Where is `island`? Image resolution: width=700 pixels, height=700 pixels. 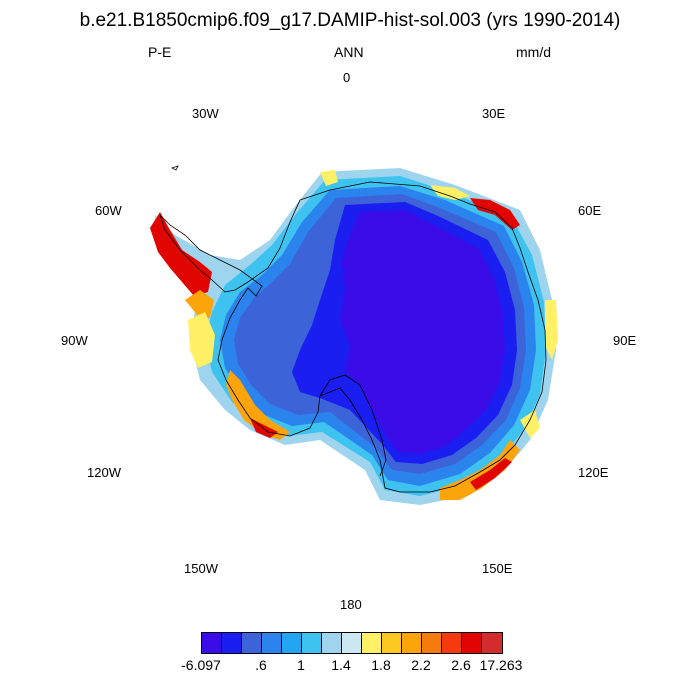
island is located at coordinates (174, 168).